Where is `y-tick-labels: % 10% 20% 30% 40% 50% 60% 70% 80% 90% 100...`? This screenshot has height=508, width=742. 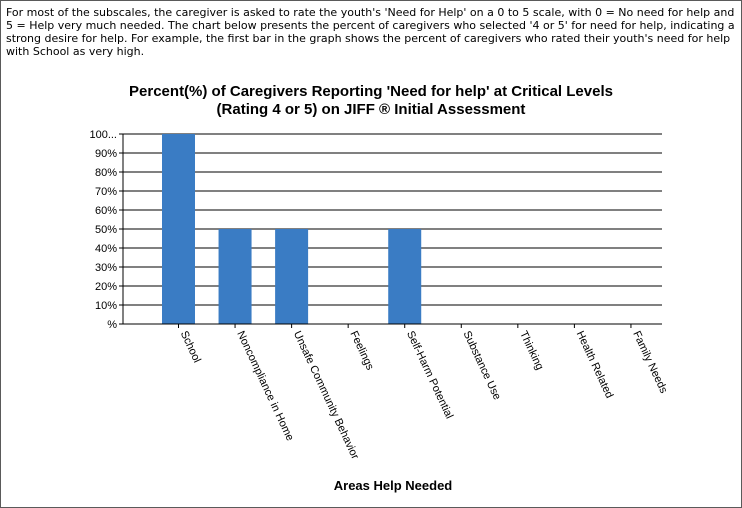 y-tick-labels: % 10% 20% 30% 40% 50% 60% 70% 80% 90% 100... is located at coordinates (103, 230).